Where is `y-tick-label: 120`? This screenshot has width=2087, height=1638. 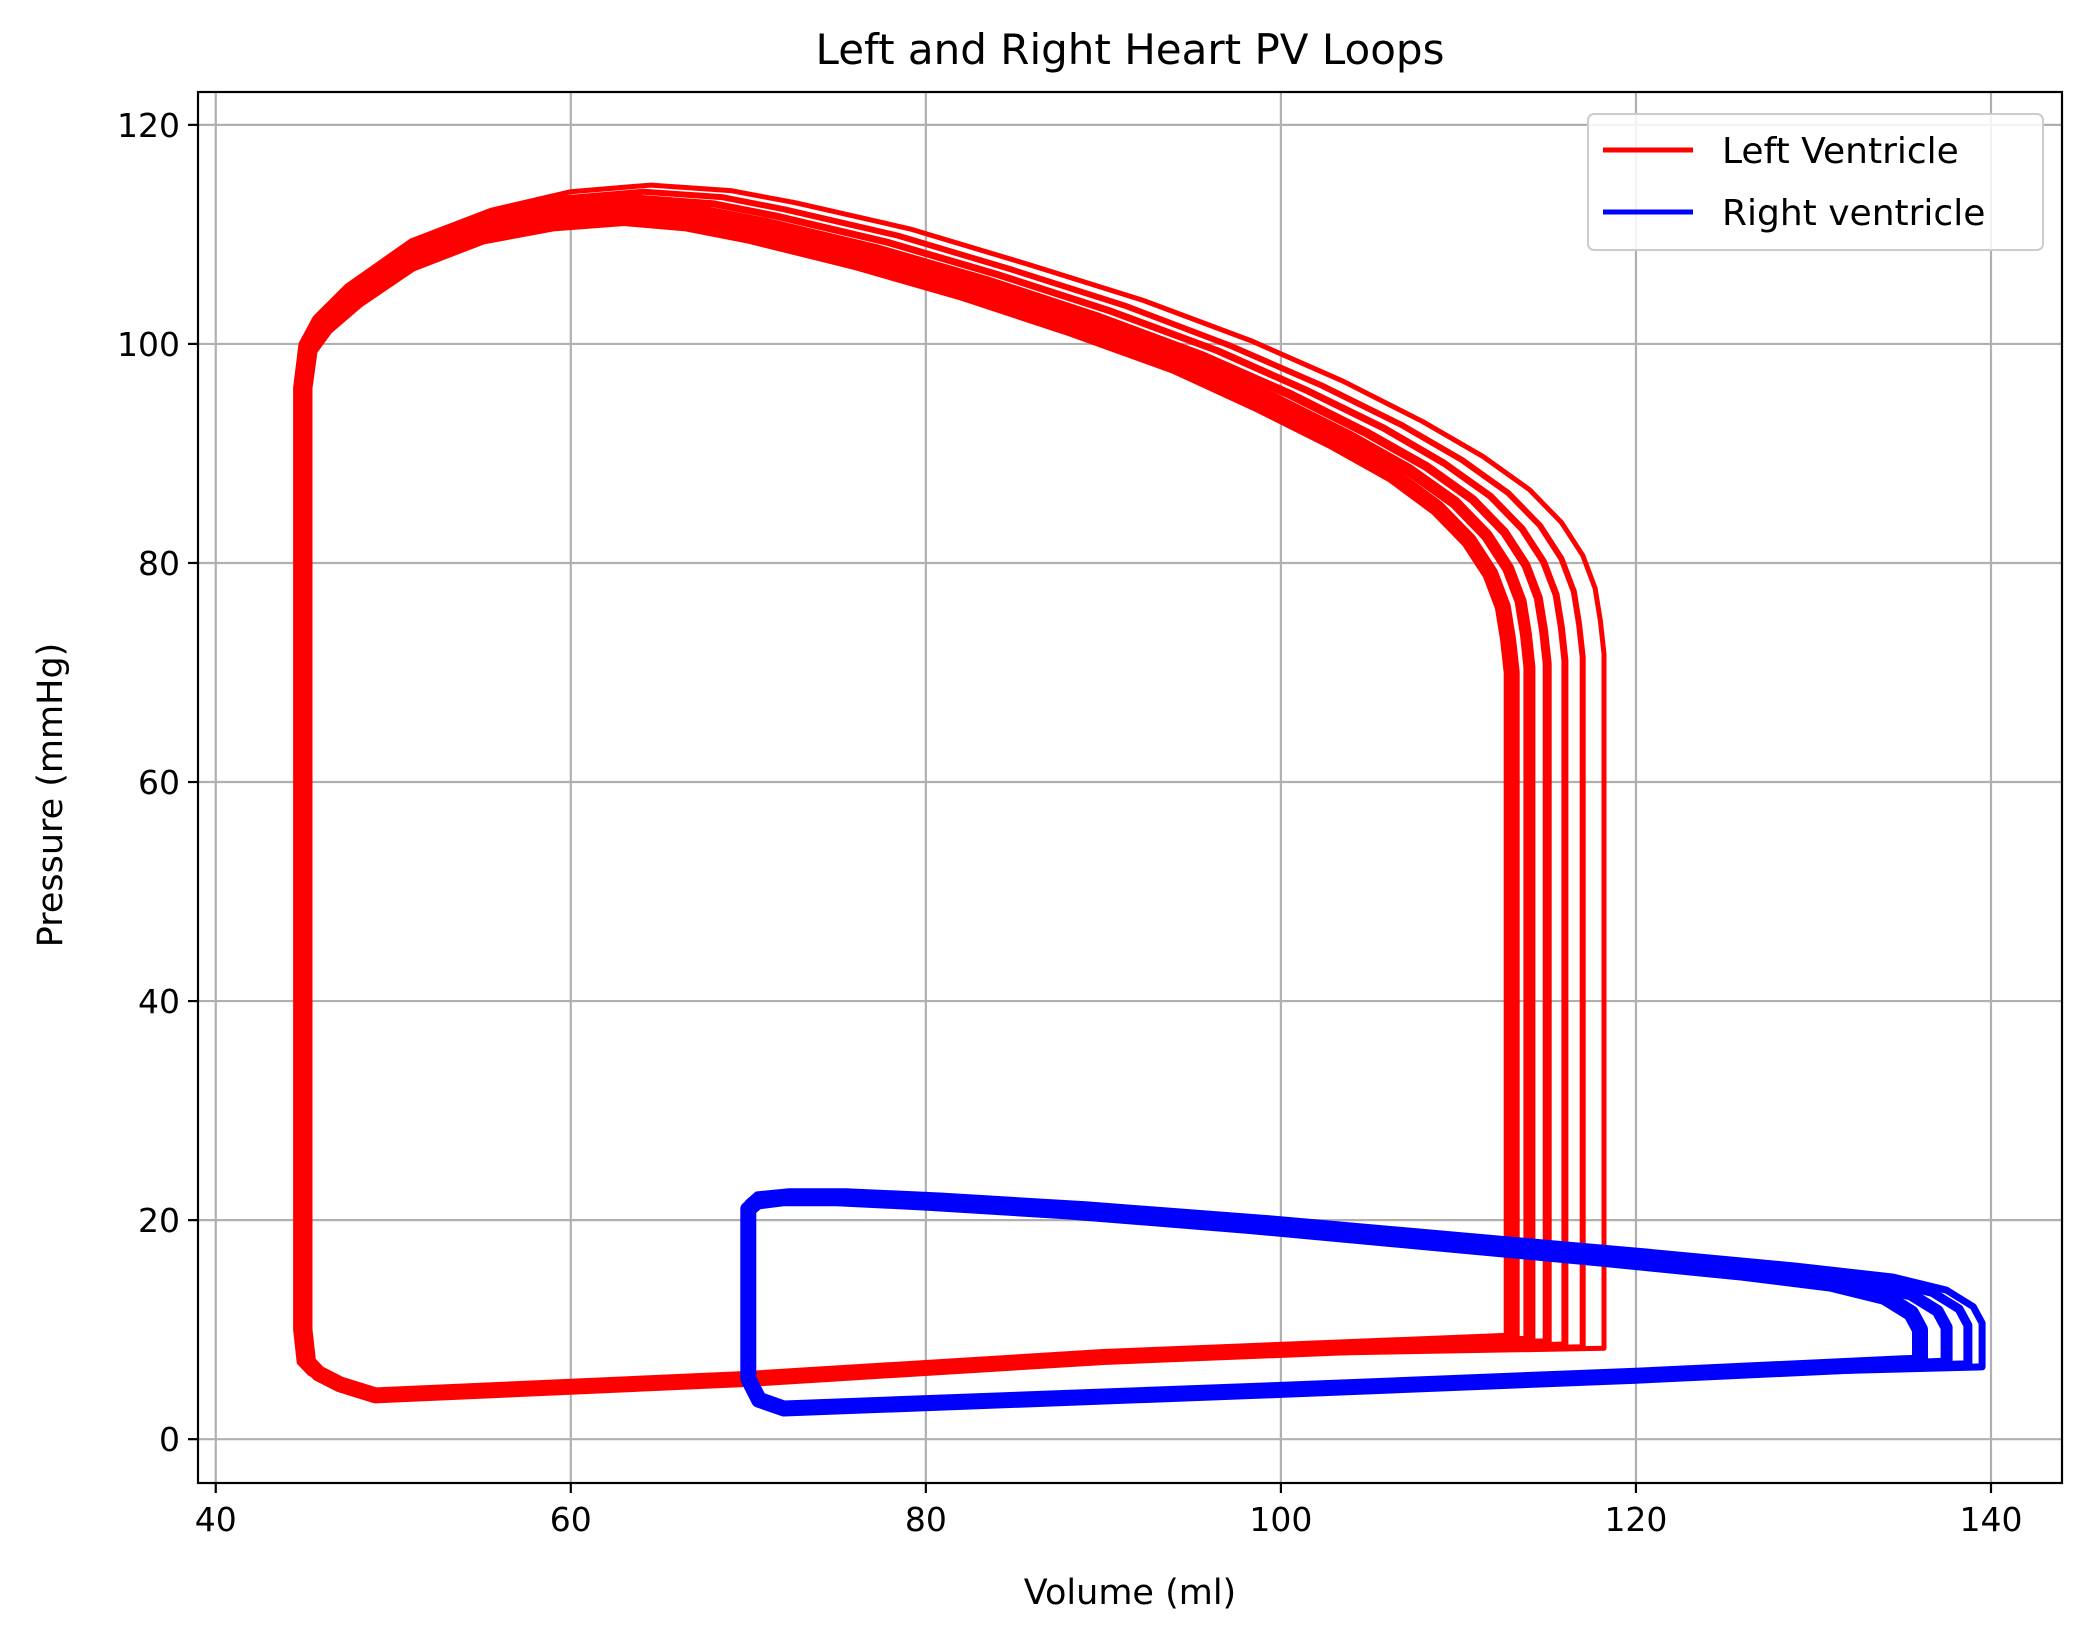
y-tick-label: 120 is located at coordinates (148, 125).